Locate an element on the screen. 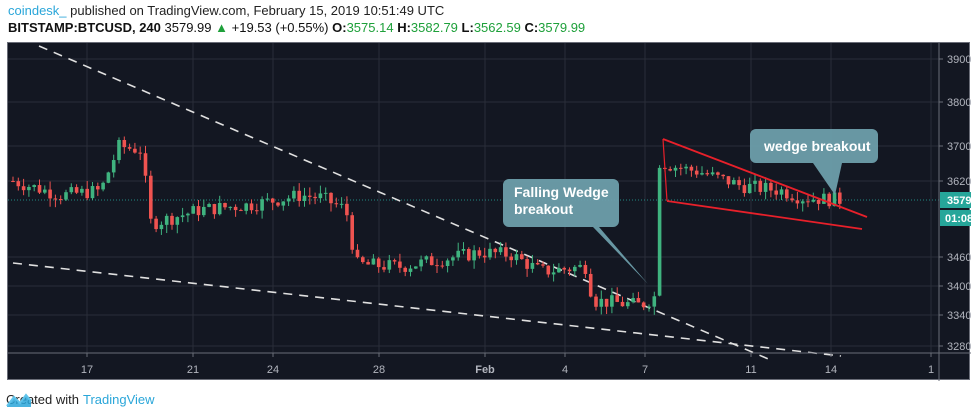 This screenshot has width=975, height=417. open-label: O: is located at coordinates (339, 27).